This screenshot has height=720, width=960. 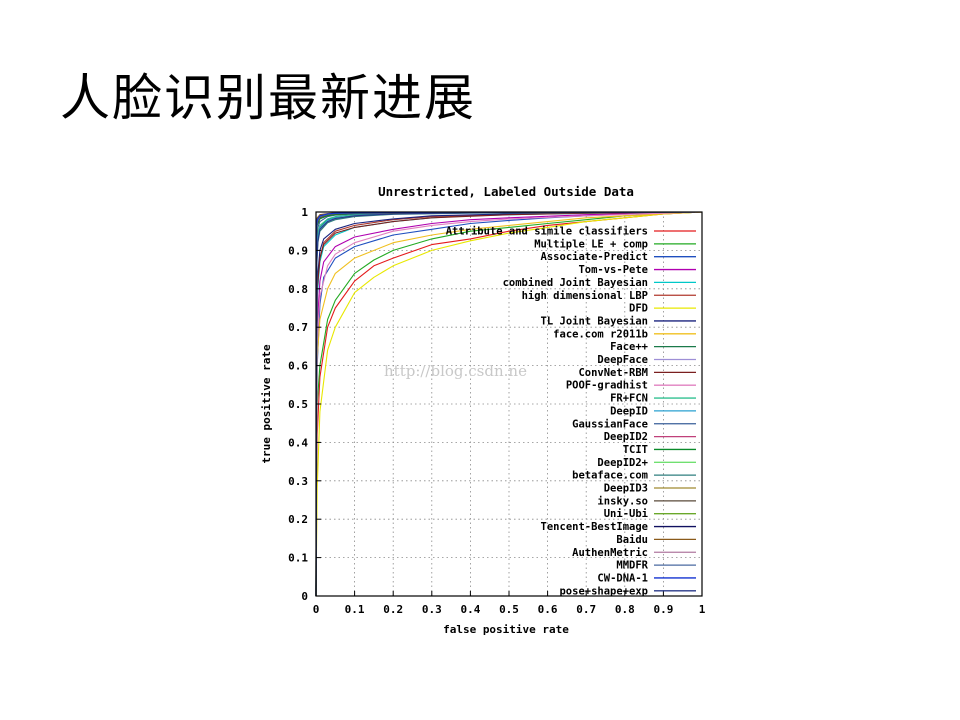 What do you see at coordinates (603, 591) in the screenshot?
I see `legend-entry: pose+shape+exp` at bounding box center [603, 591].